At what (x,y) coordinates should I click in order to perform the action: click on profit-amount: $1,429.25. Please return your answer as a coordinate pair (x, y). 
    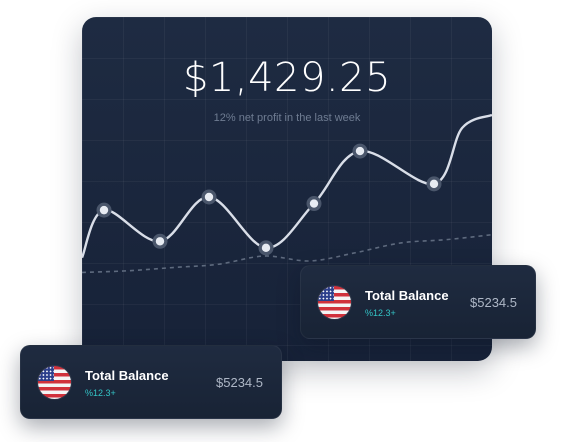
    Looking at the image, I should click on (287, 78).